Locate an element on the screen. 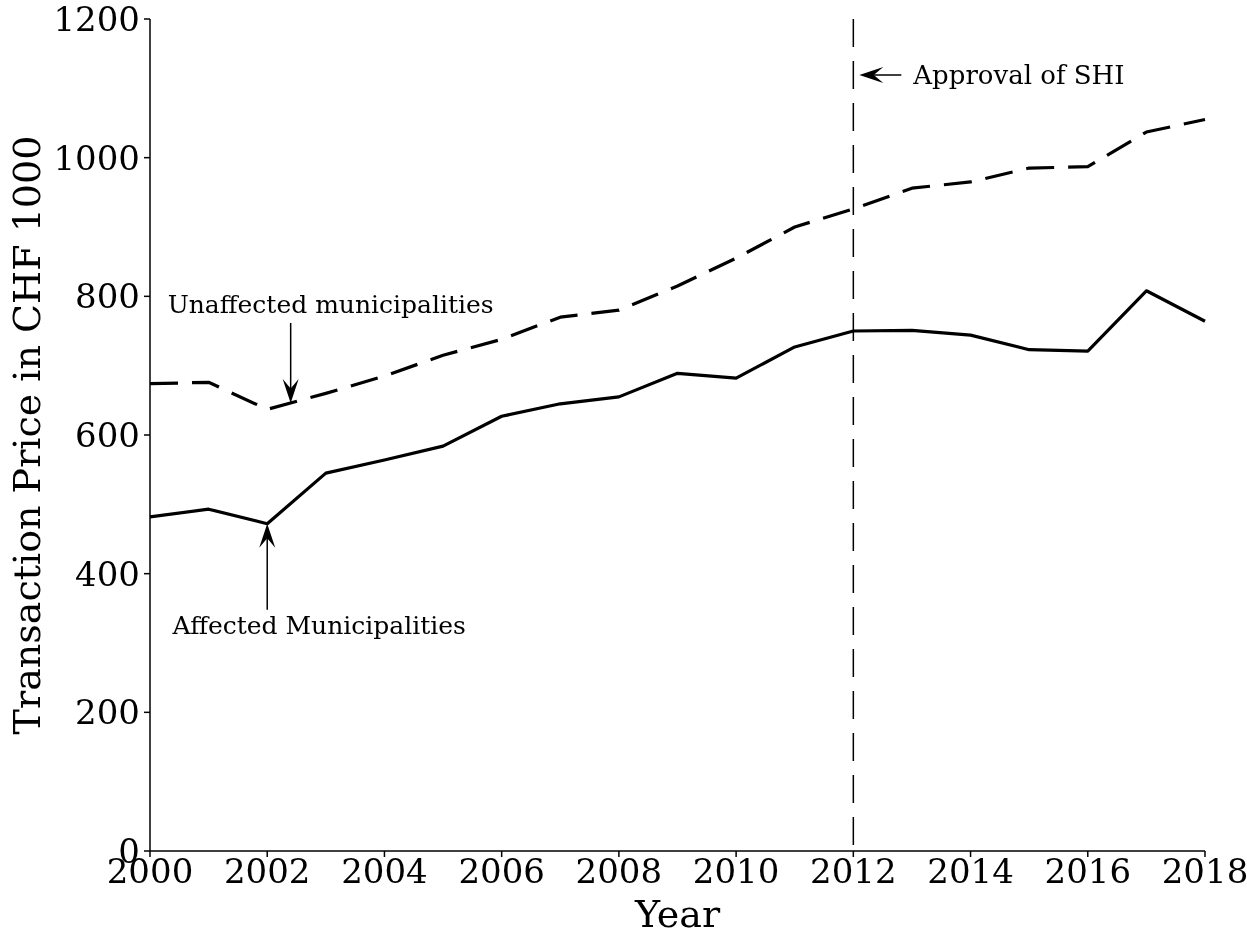 This screenshot has width=1247, height=933. x-tick-label: 2012 is located at coordinates (853, 871).